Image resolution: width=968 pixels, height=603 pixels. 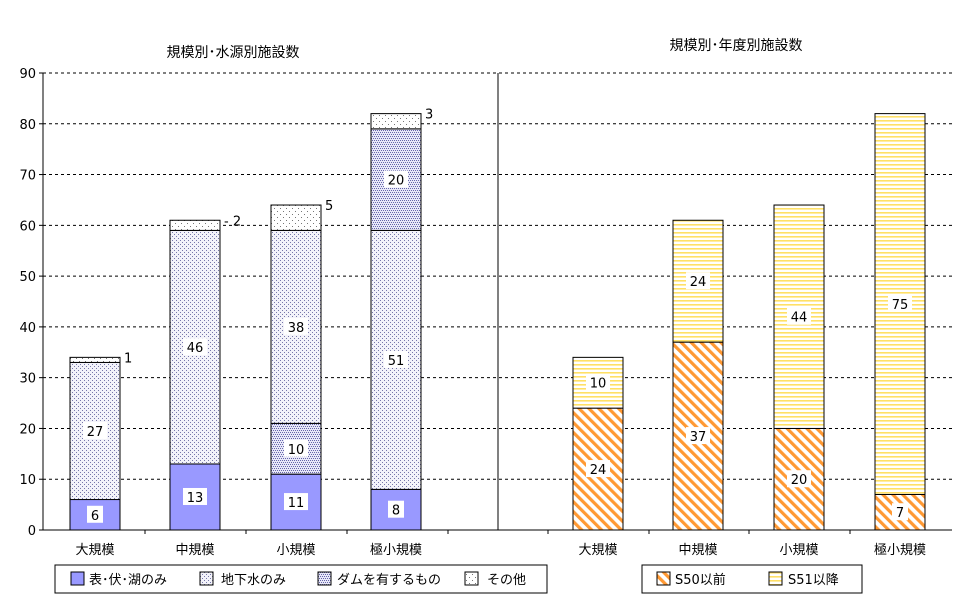 I want to click on y-tick-label: 20, so click(x=27, y=429).